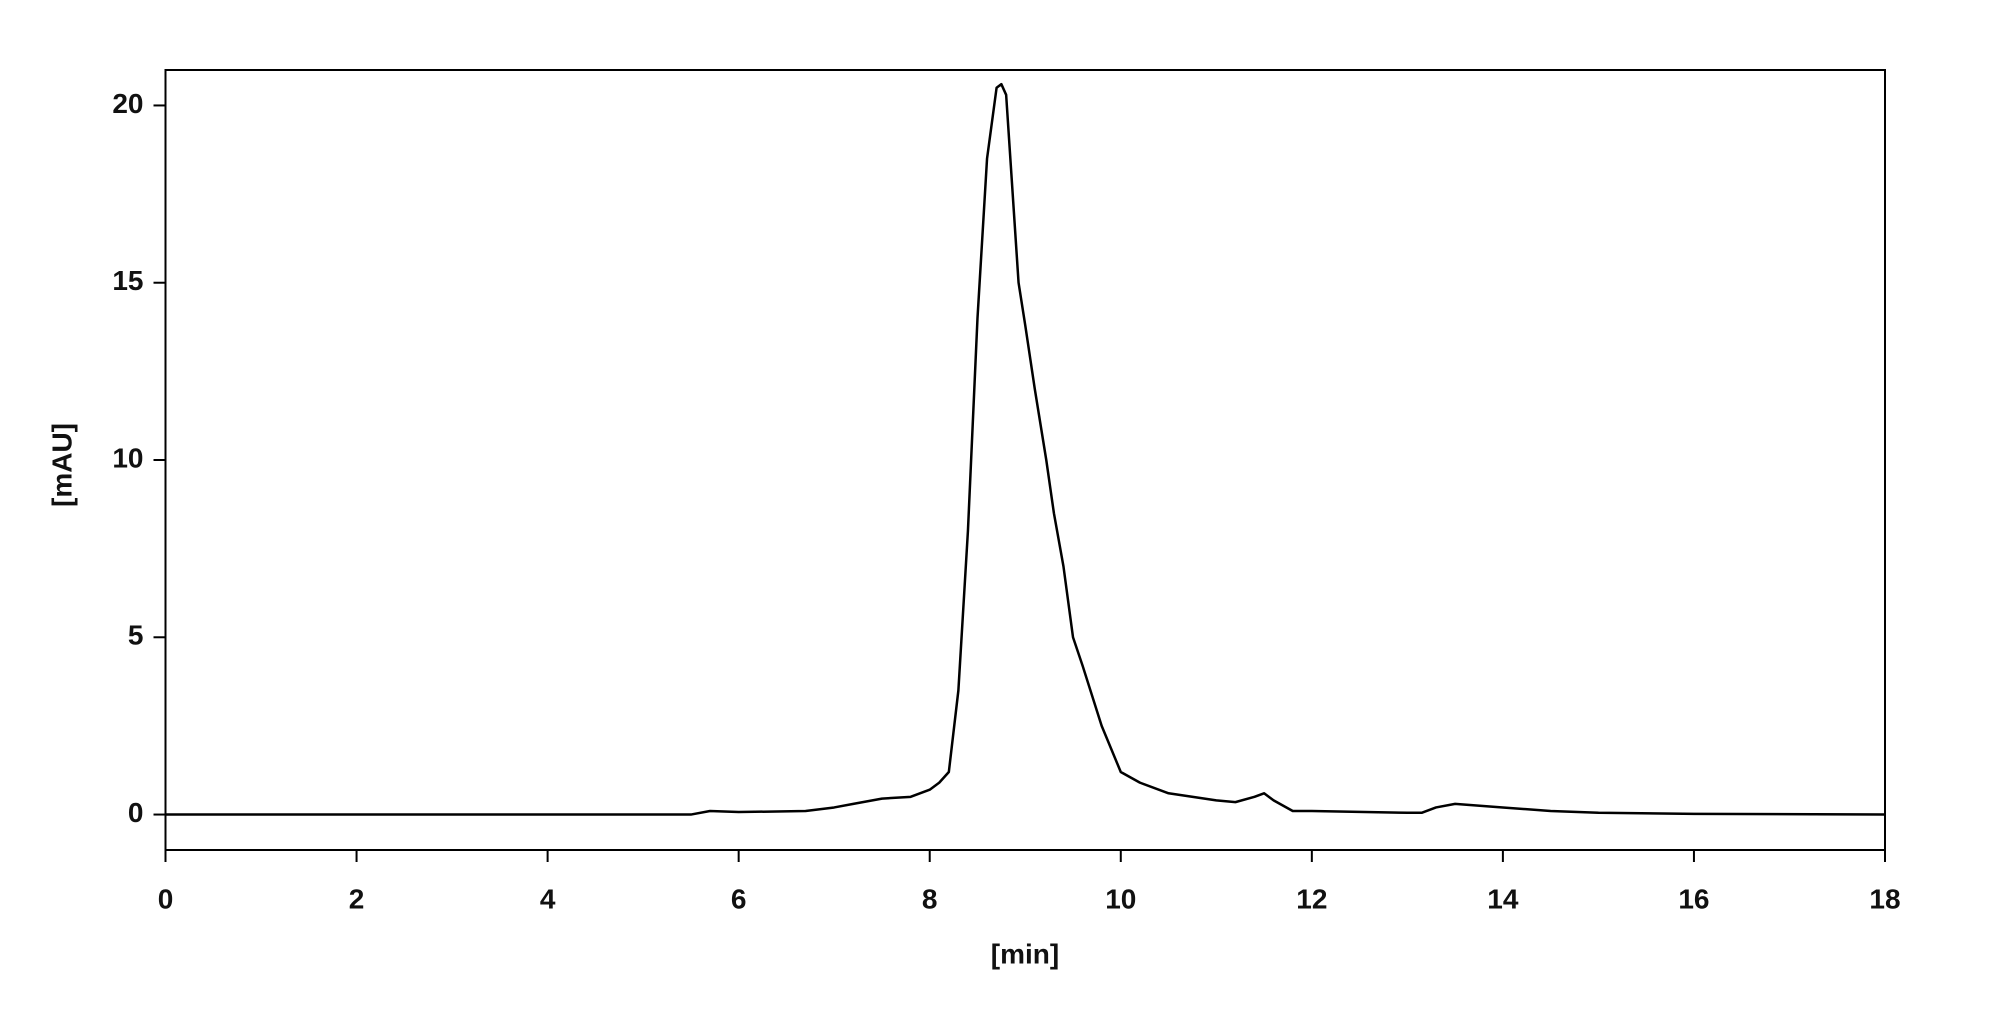  I want to click on y-tick-label: 10, so click(127, 457).